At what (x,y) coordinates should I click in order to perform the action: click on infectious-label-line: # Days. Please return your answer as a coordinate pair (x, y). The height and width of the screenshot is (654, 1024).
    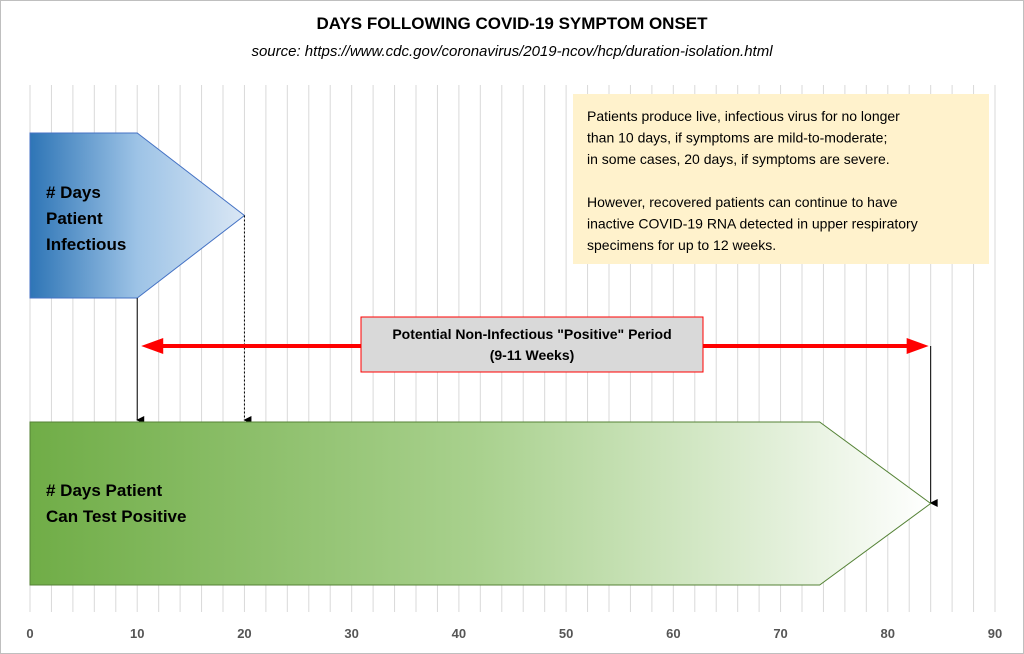
    Looking at the image, I should click on (73, 192).